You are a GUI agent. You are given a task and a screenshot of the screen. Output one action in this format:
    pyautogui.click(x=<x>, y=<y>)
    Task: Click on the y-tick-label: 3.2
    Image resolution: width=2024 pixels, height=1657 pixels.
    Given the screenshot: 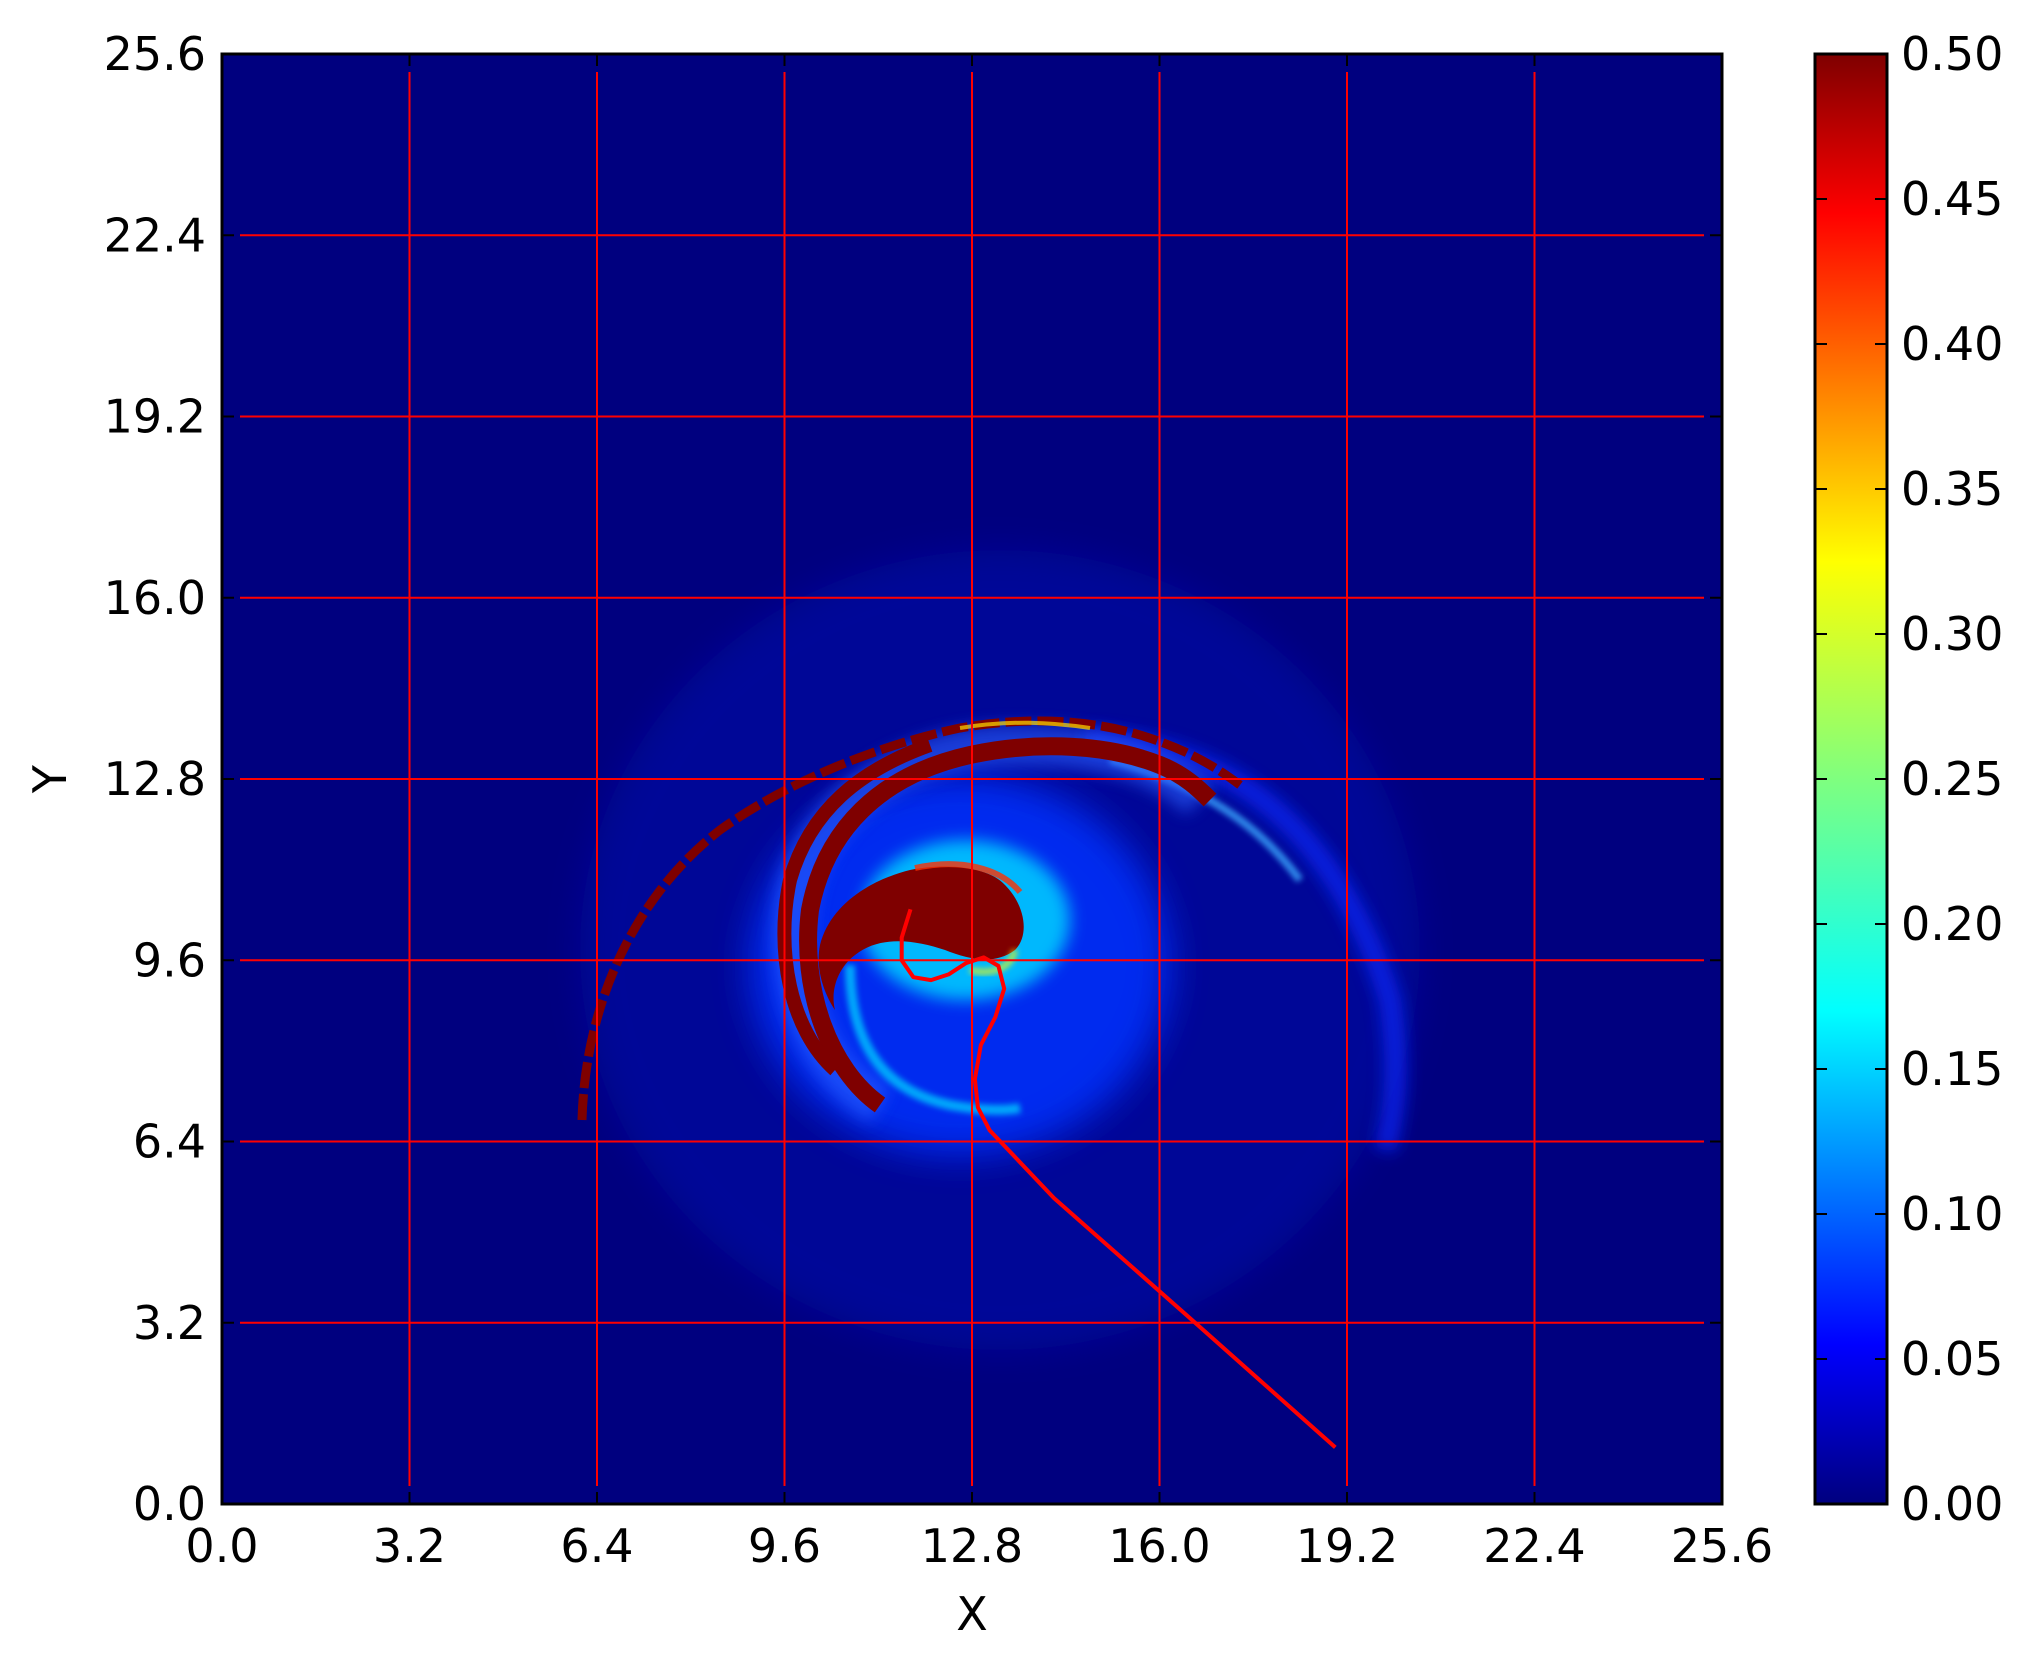 What is the action you would take?
    pyautogui.click(x=169, y=1323)
    